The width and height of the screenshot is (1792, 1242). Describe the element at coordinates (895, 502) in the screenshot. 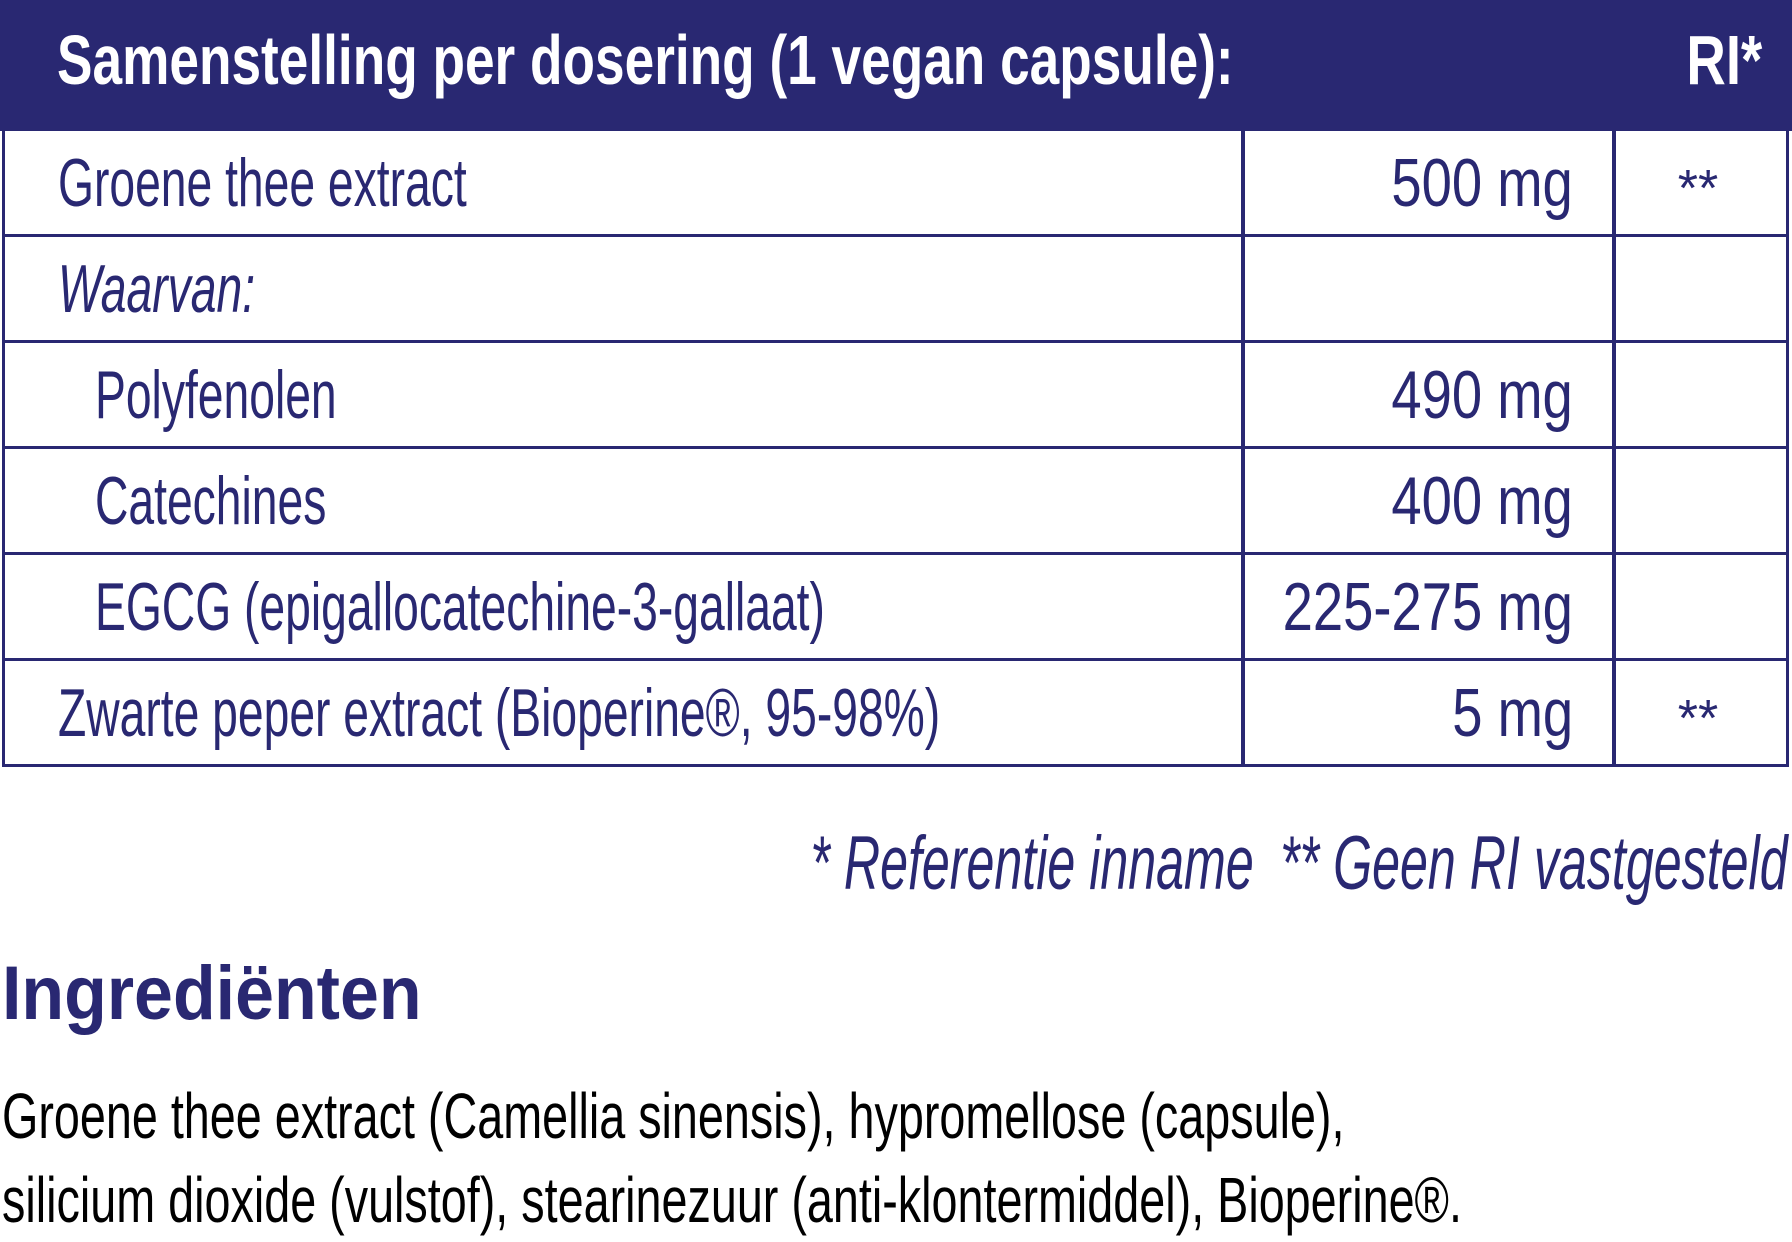

I see `table-row: Catechines 400 mg` at that location.